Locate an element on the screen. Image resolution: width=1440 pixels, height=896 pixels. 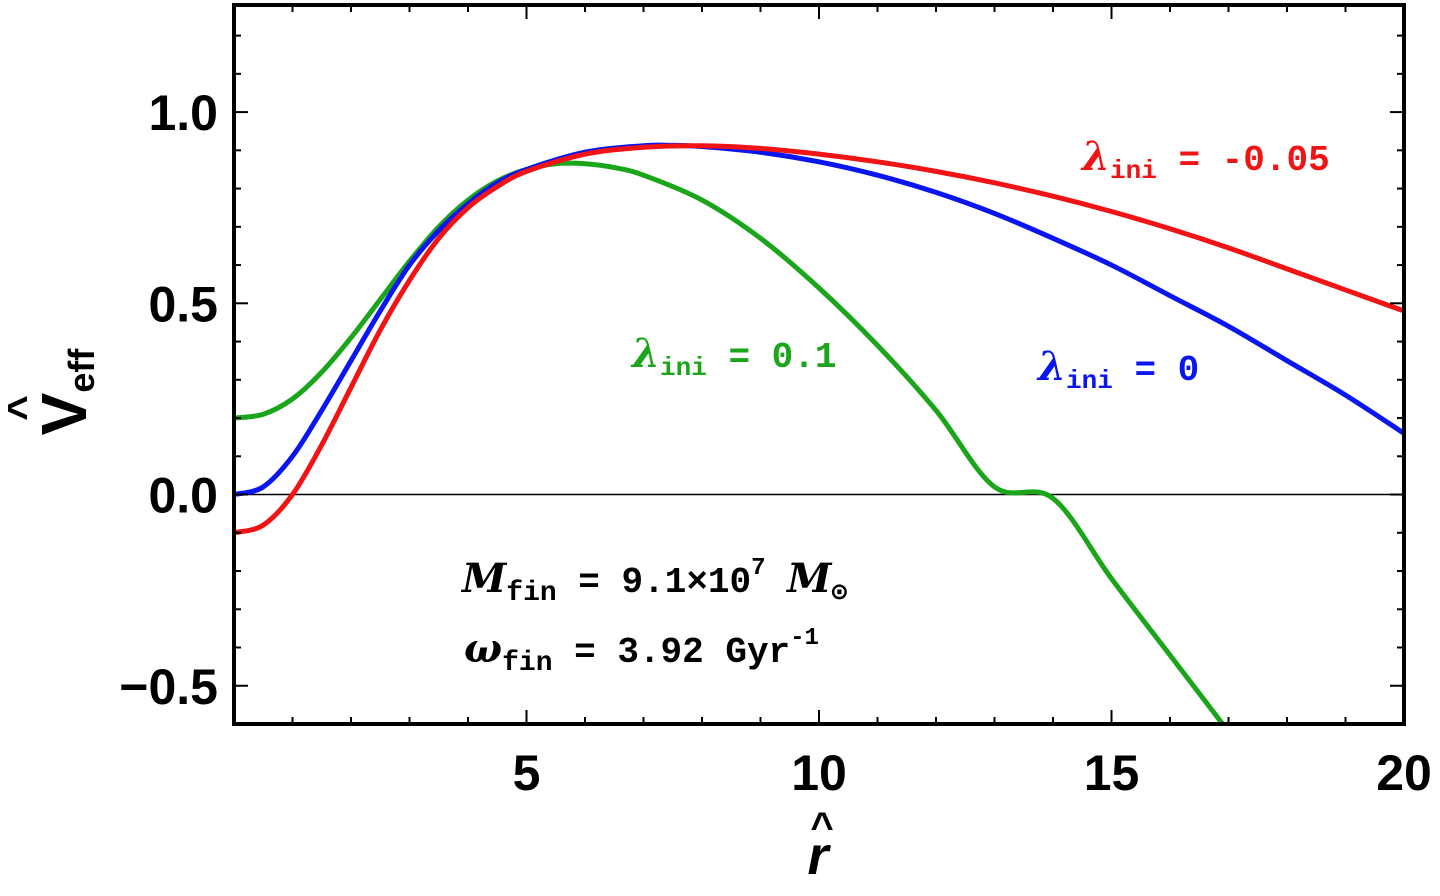
y-tick-label: 1.0 is located at coordinates (183, 113).